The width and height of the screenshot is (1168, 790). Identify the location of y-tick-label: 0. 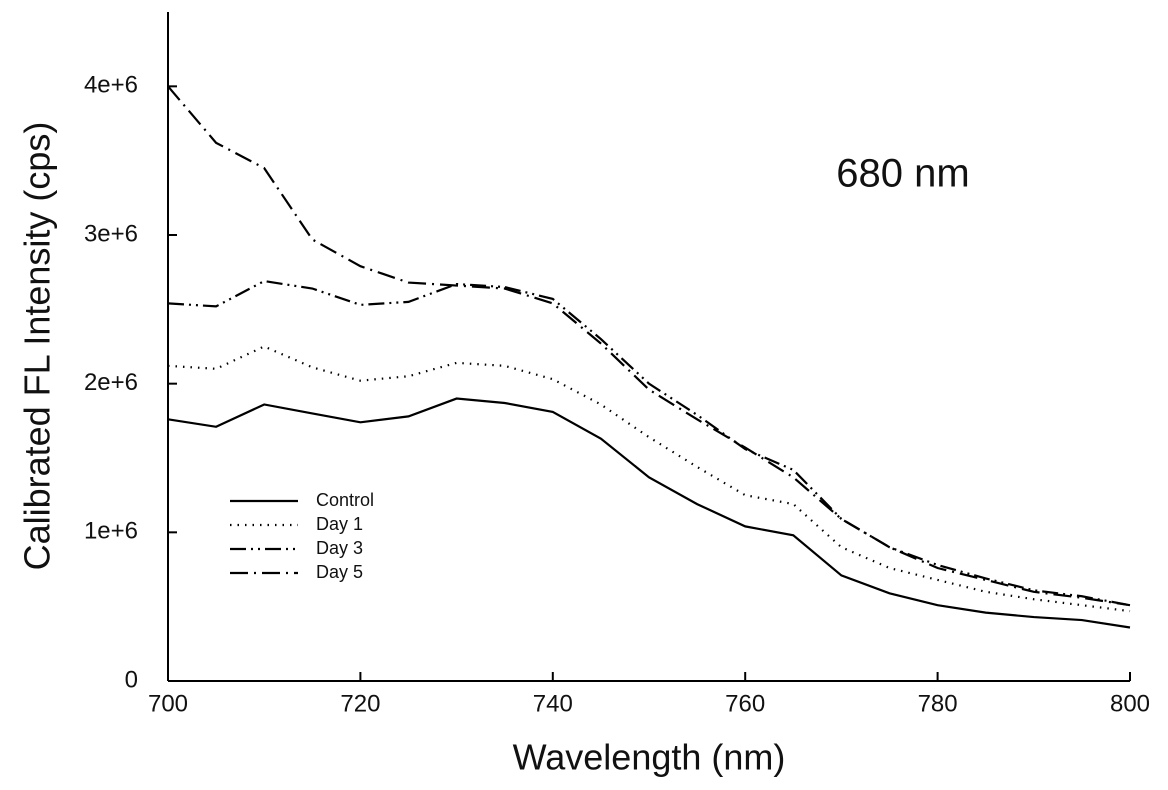
(131, 679).